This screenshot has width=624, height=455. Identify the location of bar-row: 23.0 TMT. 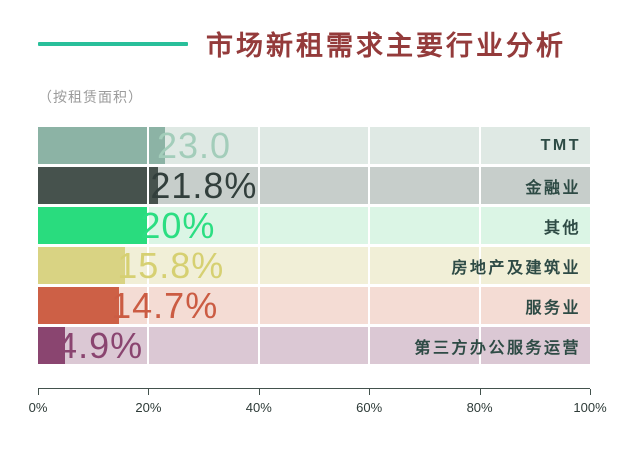
(314, 145).